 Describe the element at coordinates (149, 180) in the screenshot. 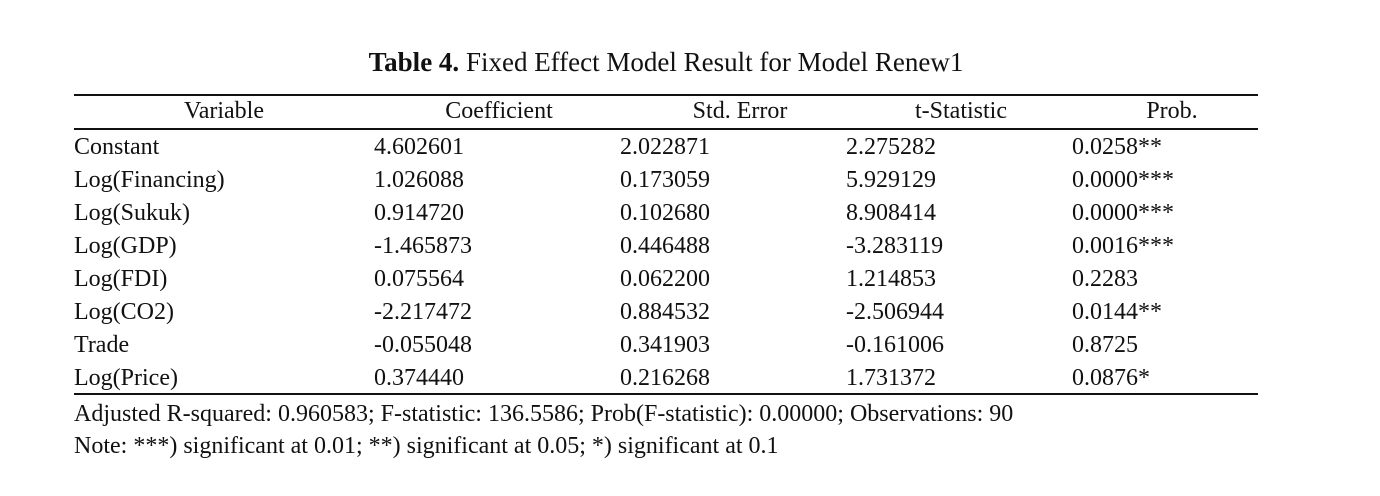

I see `cell-variable: Log(Financing)` at that location.